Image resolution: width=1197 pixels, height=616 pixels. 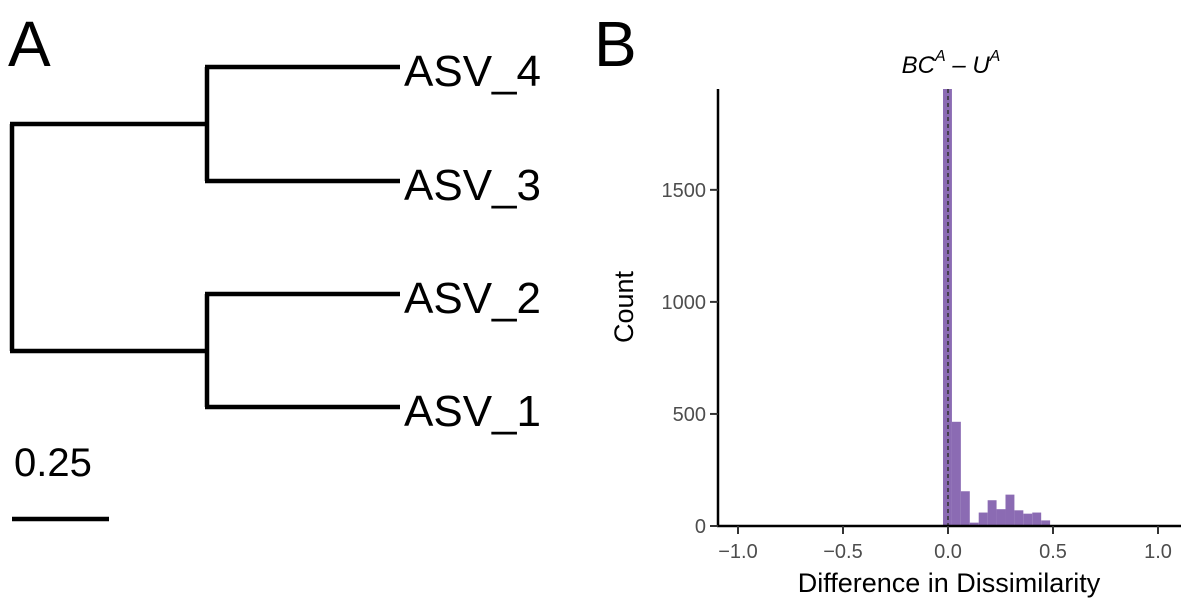 I want to click on x-axis-title: Difference in Dissimilarity, so click(x=949, y=583).